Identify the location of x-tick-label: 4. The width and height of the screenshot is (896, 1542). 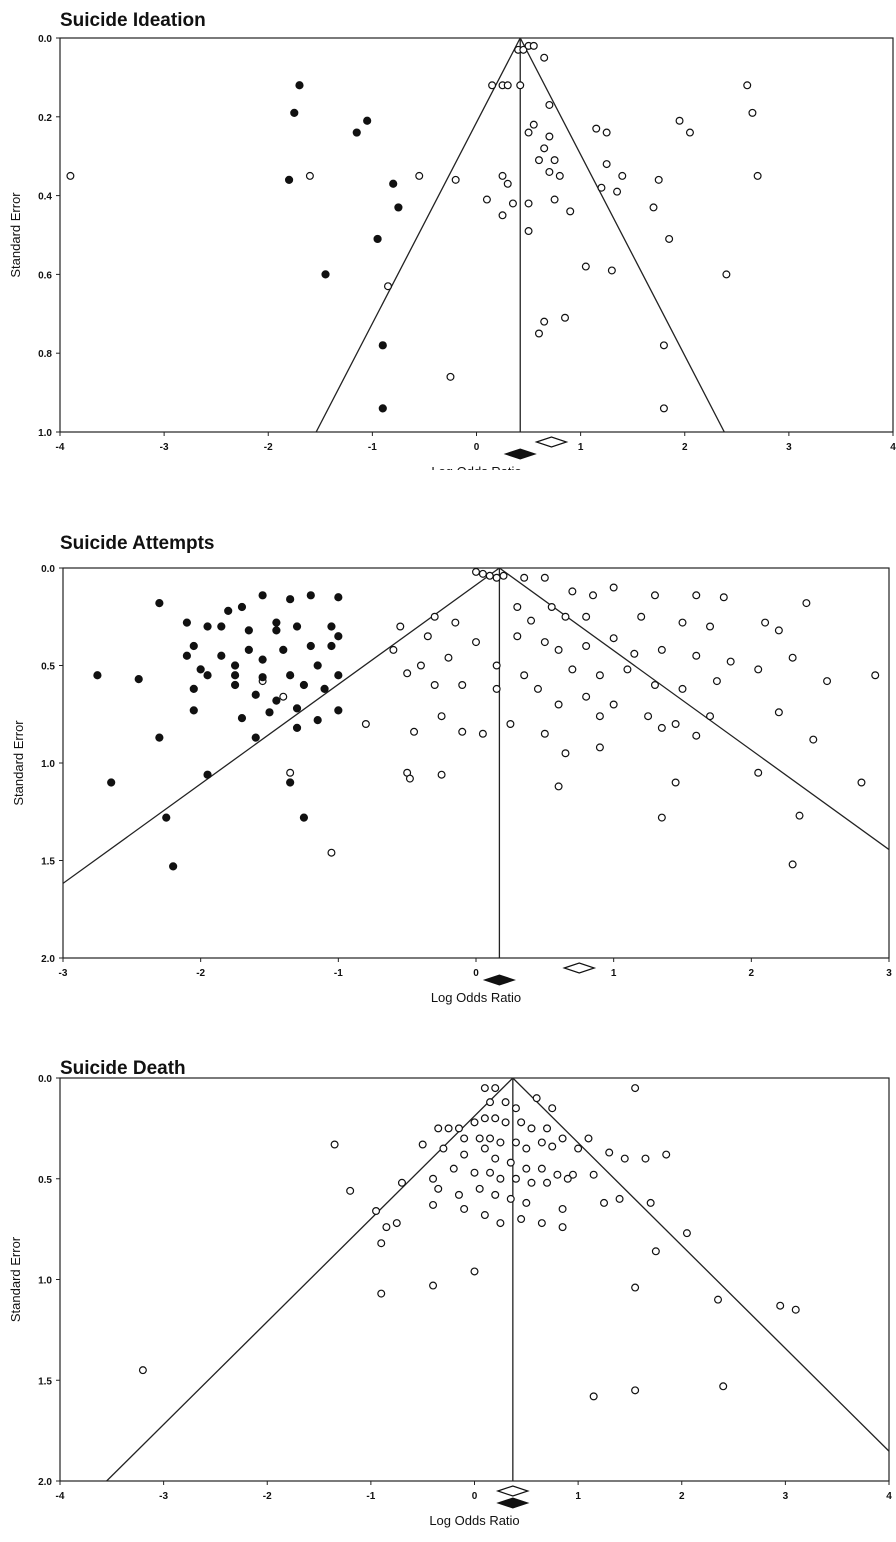
(893, 447).